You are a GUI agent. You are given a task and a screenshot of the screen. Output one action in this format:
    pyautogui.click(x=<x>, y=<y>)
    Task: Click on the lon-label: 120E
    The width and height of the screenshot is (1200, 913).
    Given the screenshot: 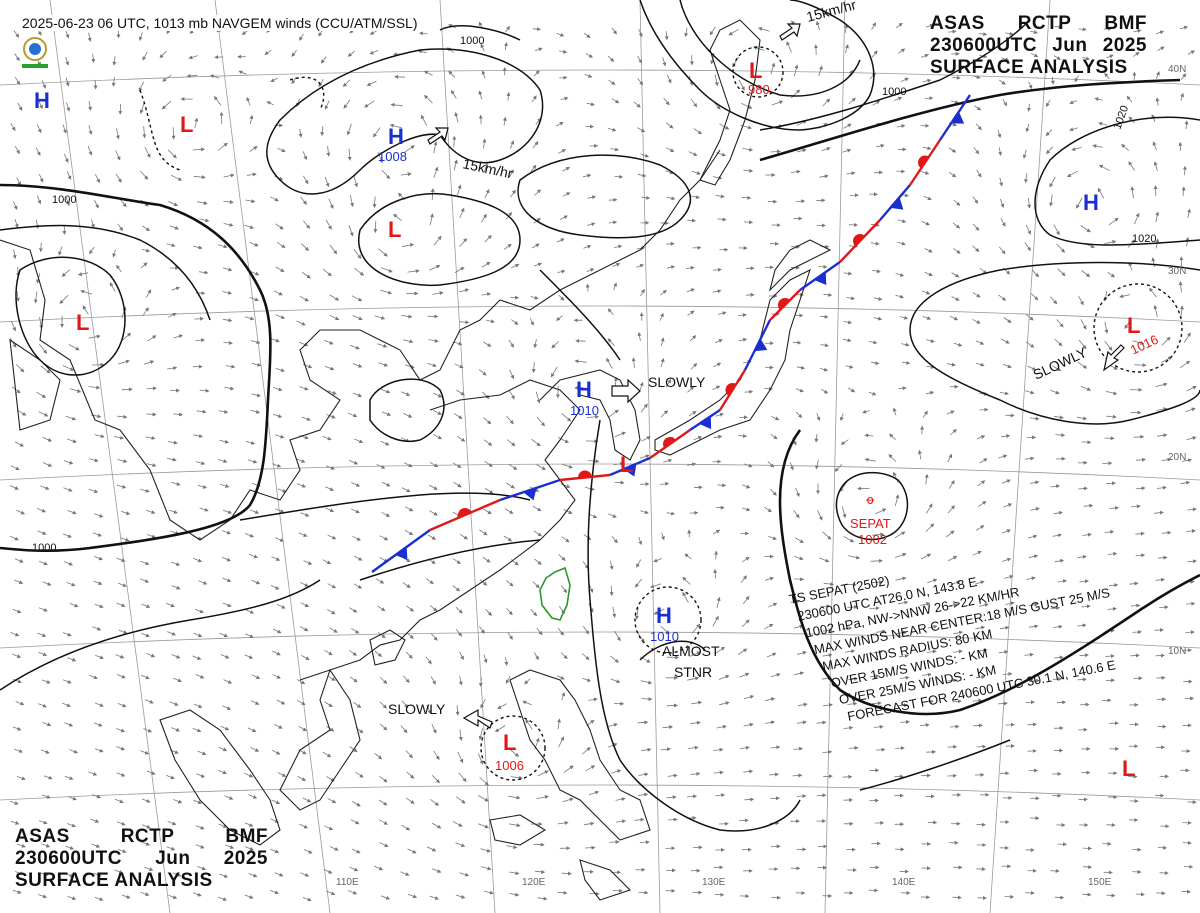 What is the action you would take?
    pyautogui.click(x=534, y=882)
    